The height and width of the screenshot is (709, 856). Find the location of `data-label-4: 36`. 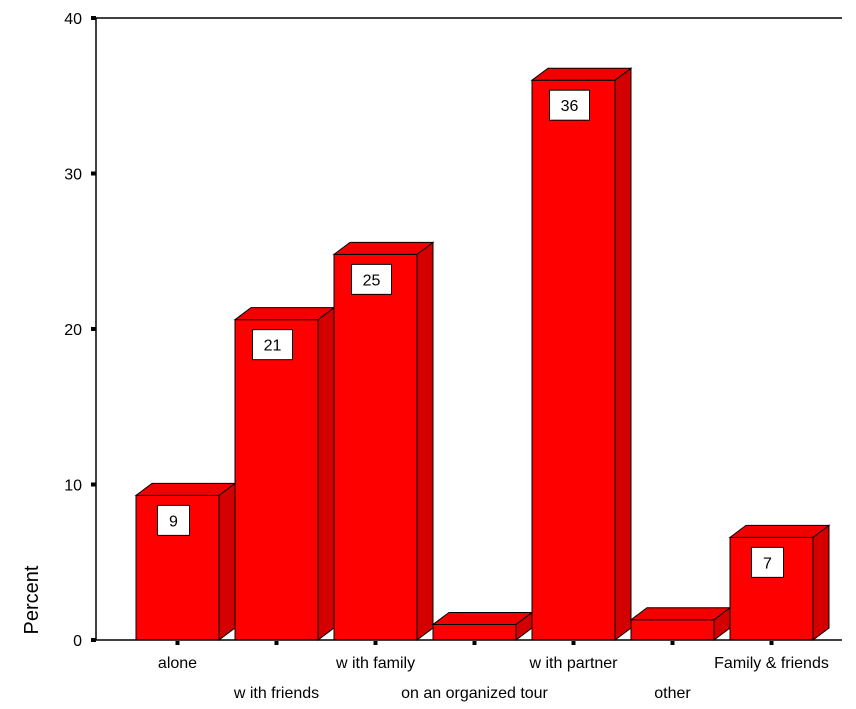

data-label-4: 36 is located at coordinates (570, 106).